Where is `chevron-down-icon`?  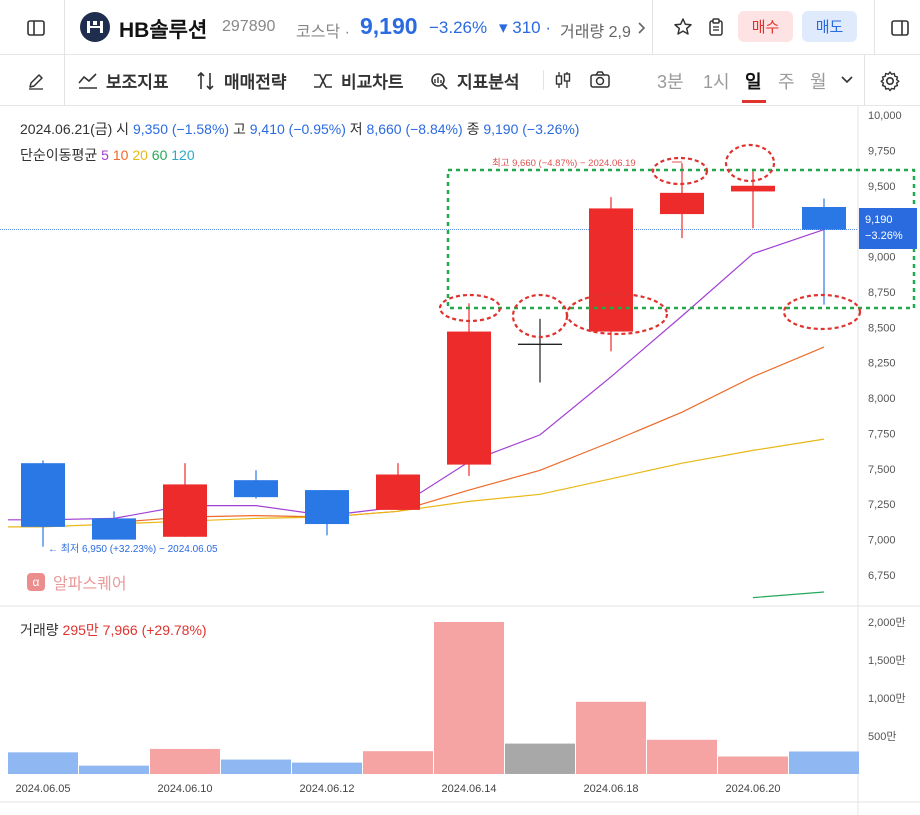 chevron-down-icon is located at coordinates (847, 80).